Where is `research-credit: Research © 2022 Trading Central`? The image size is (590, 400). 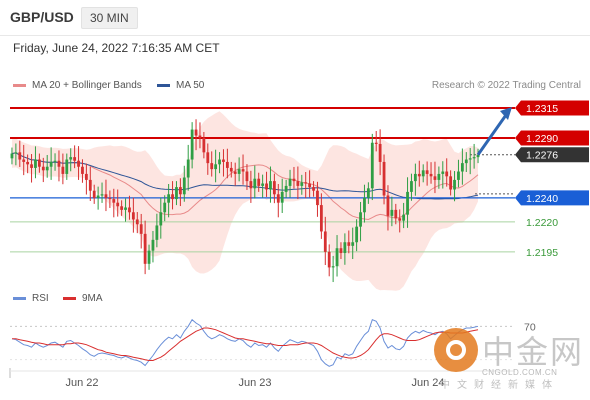 research-credit: Research © 2022 Trading Central is located at coordinates (506, 85).